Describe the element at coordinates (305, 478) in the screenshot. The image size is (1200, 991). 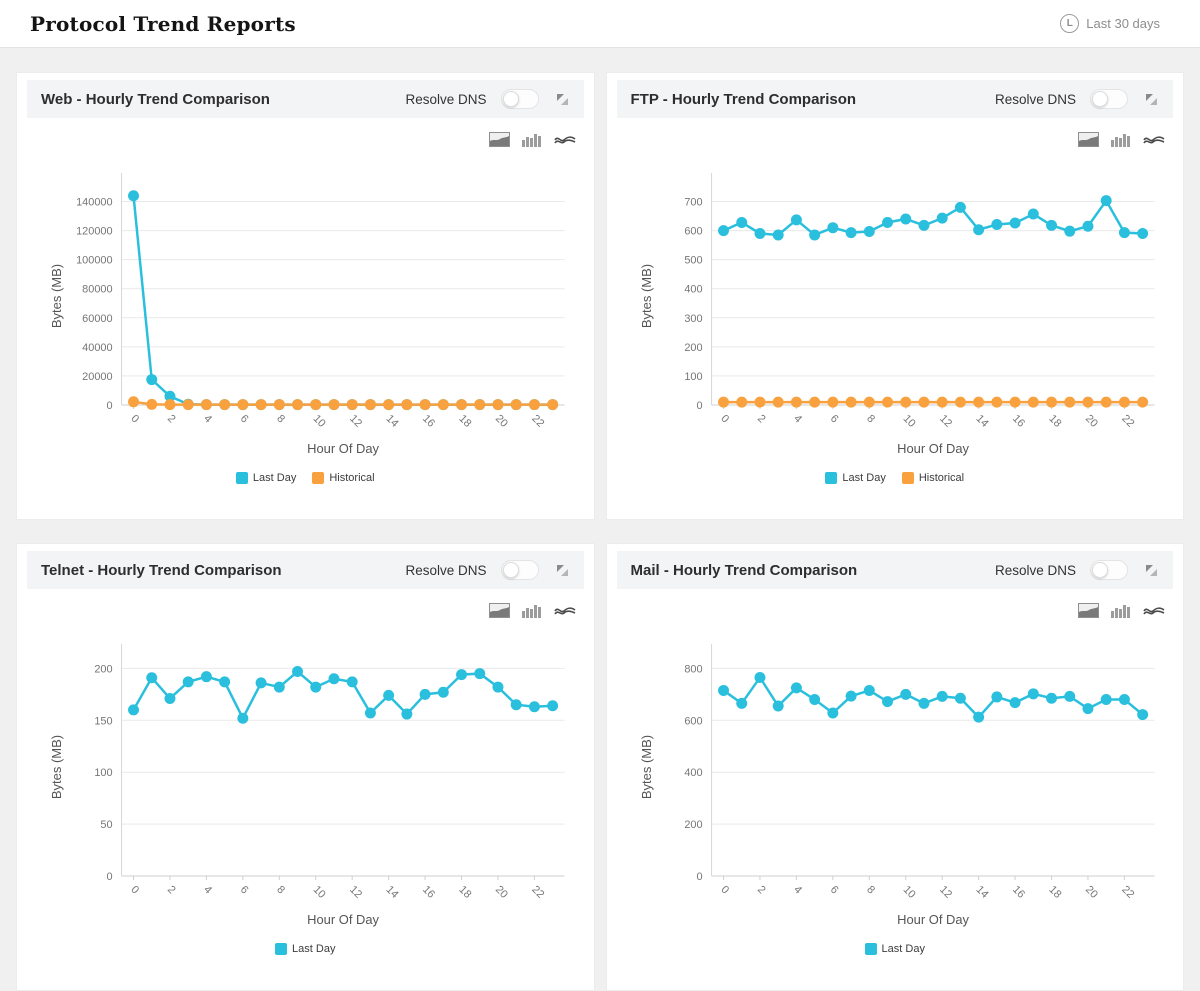
I see `chart-legend: Last Day Historical` at that location.